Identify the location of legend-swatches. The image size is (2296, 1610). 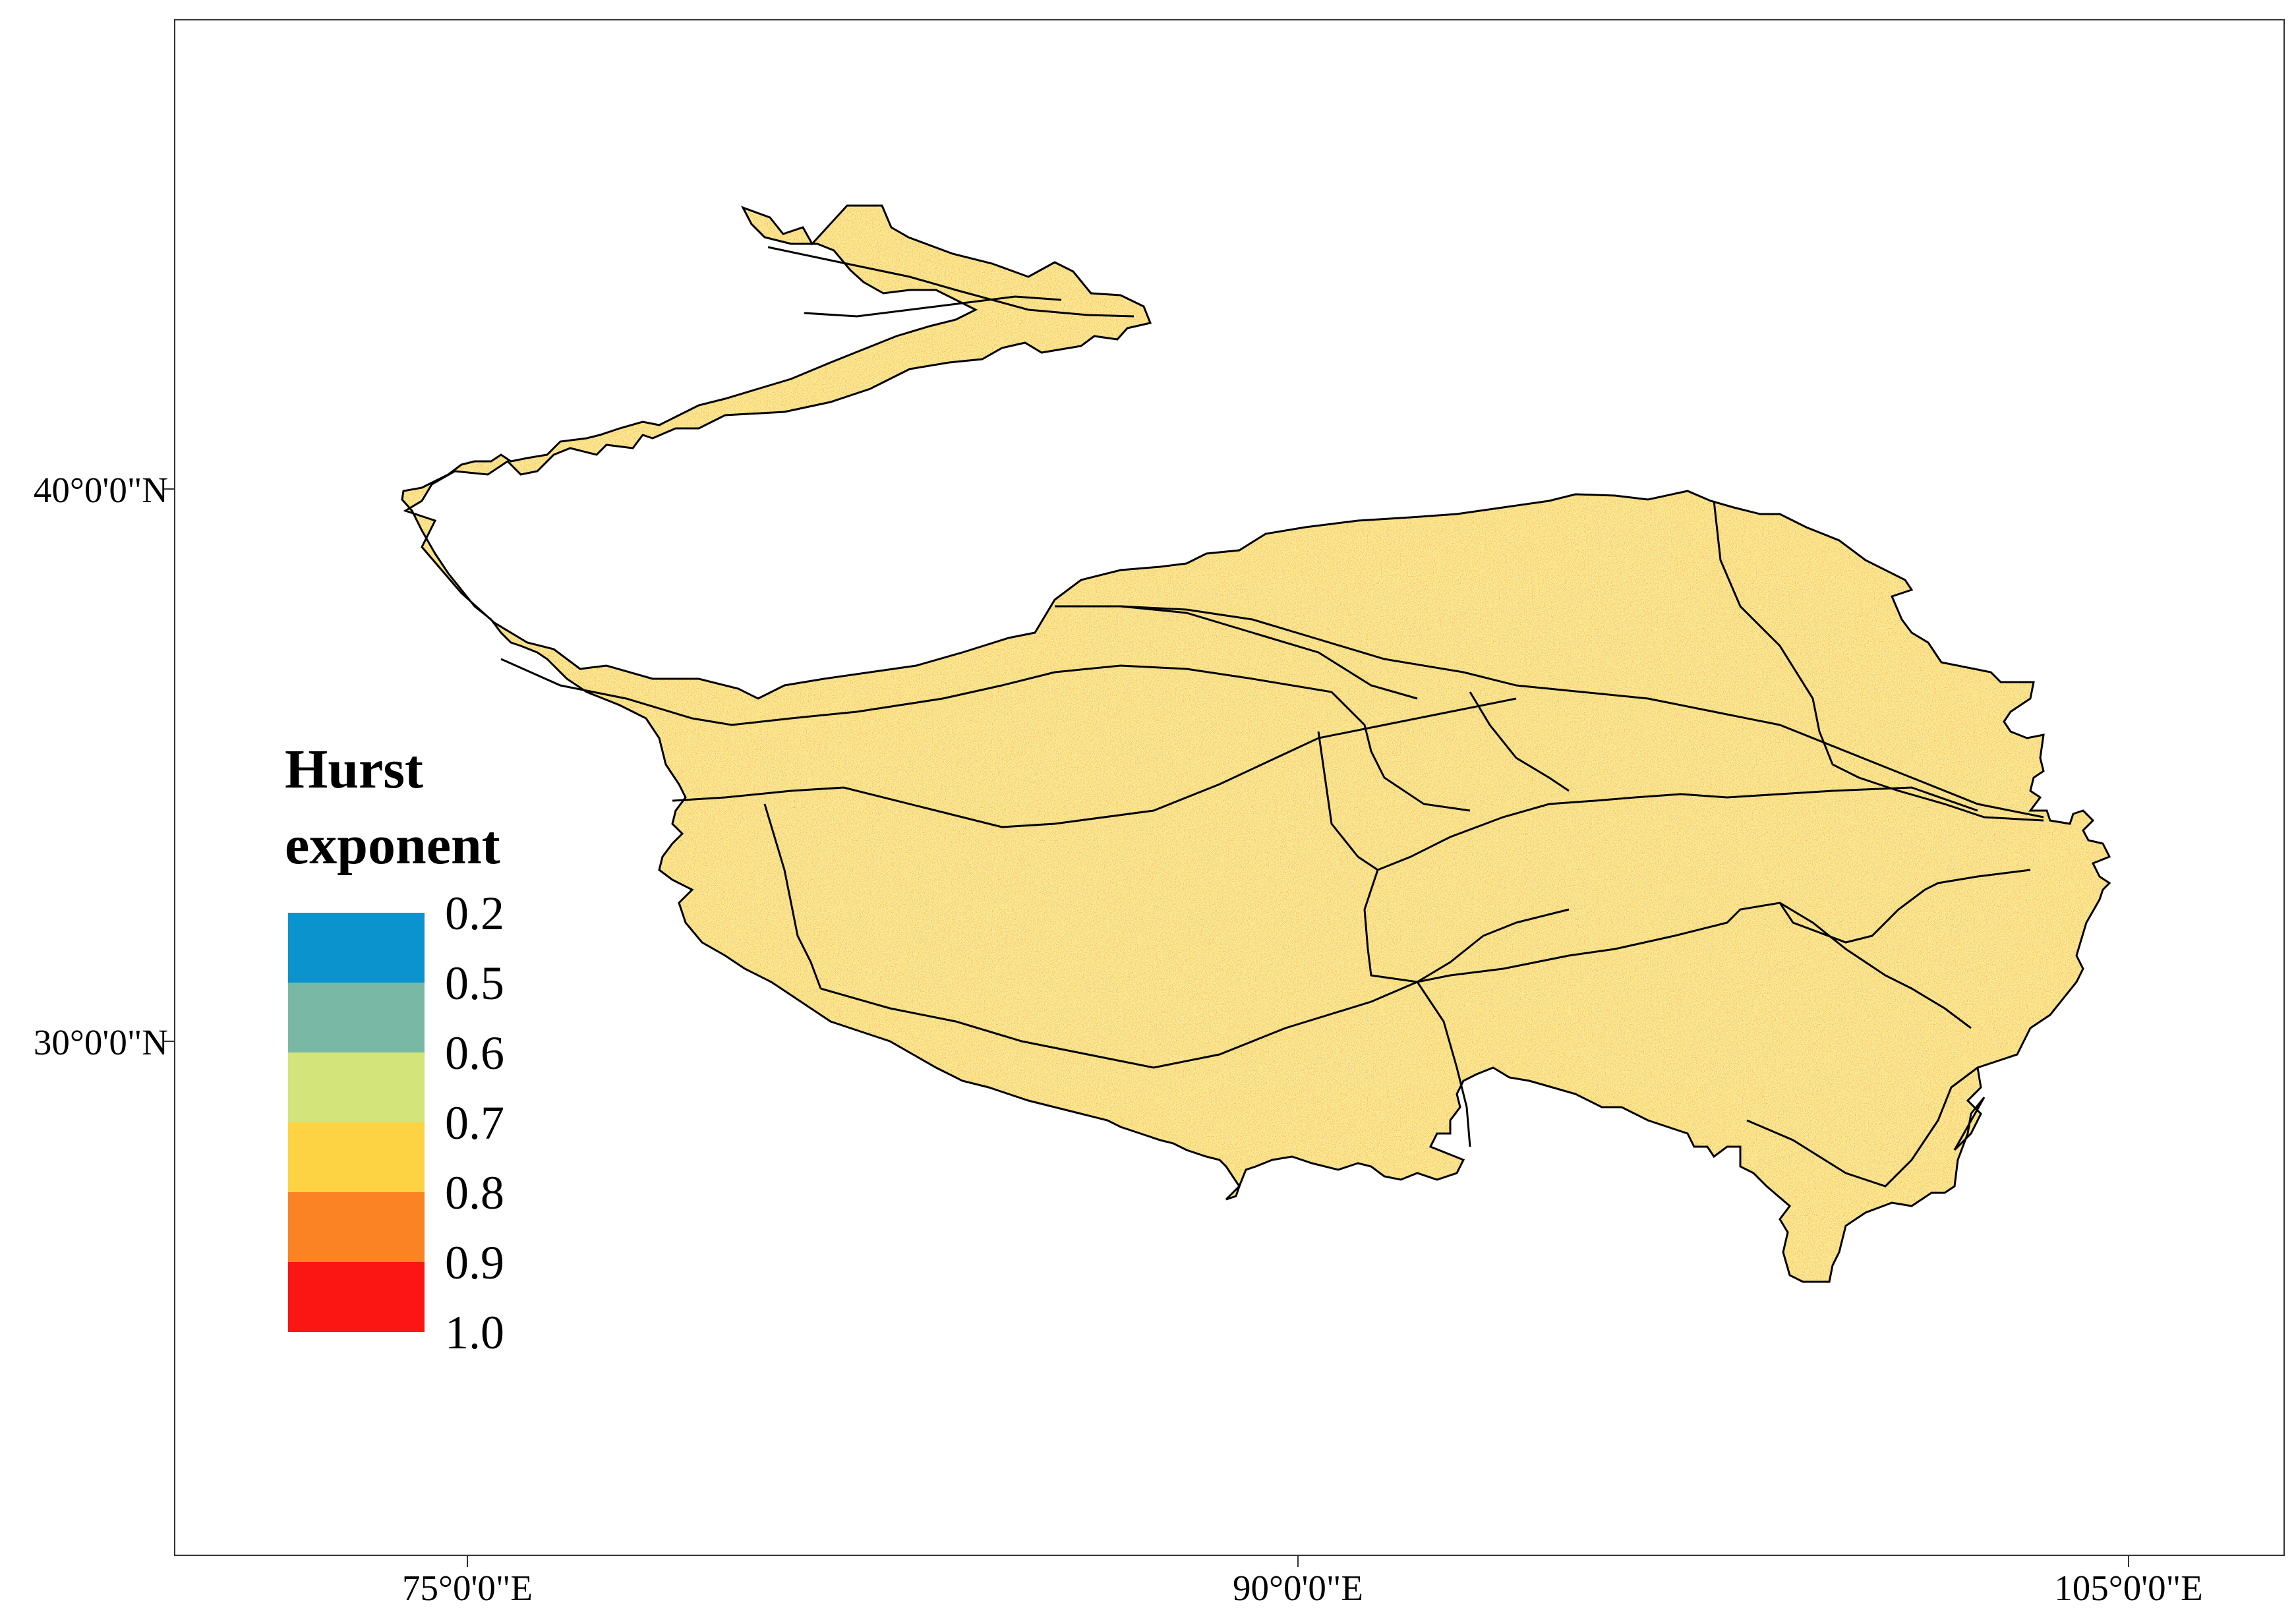
(356, 1122).